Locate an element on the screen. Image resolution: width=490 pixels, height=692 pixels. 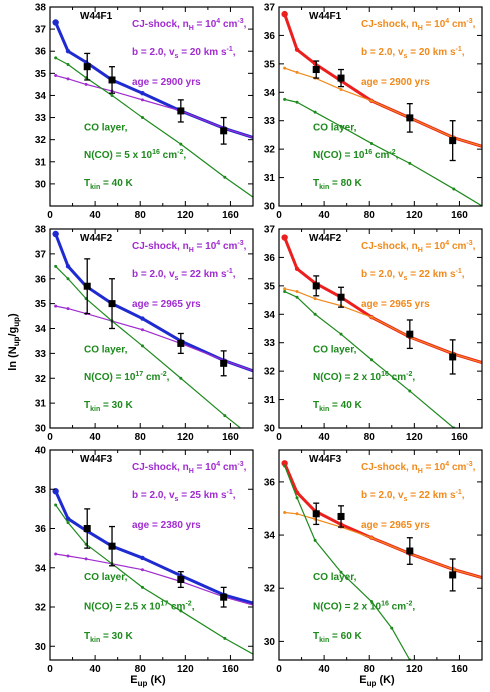
co-layer-column-text-part: , is located at coordinates (397, 155).